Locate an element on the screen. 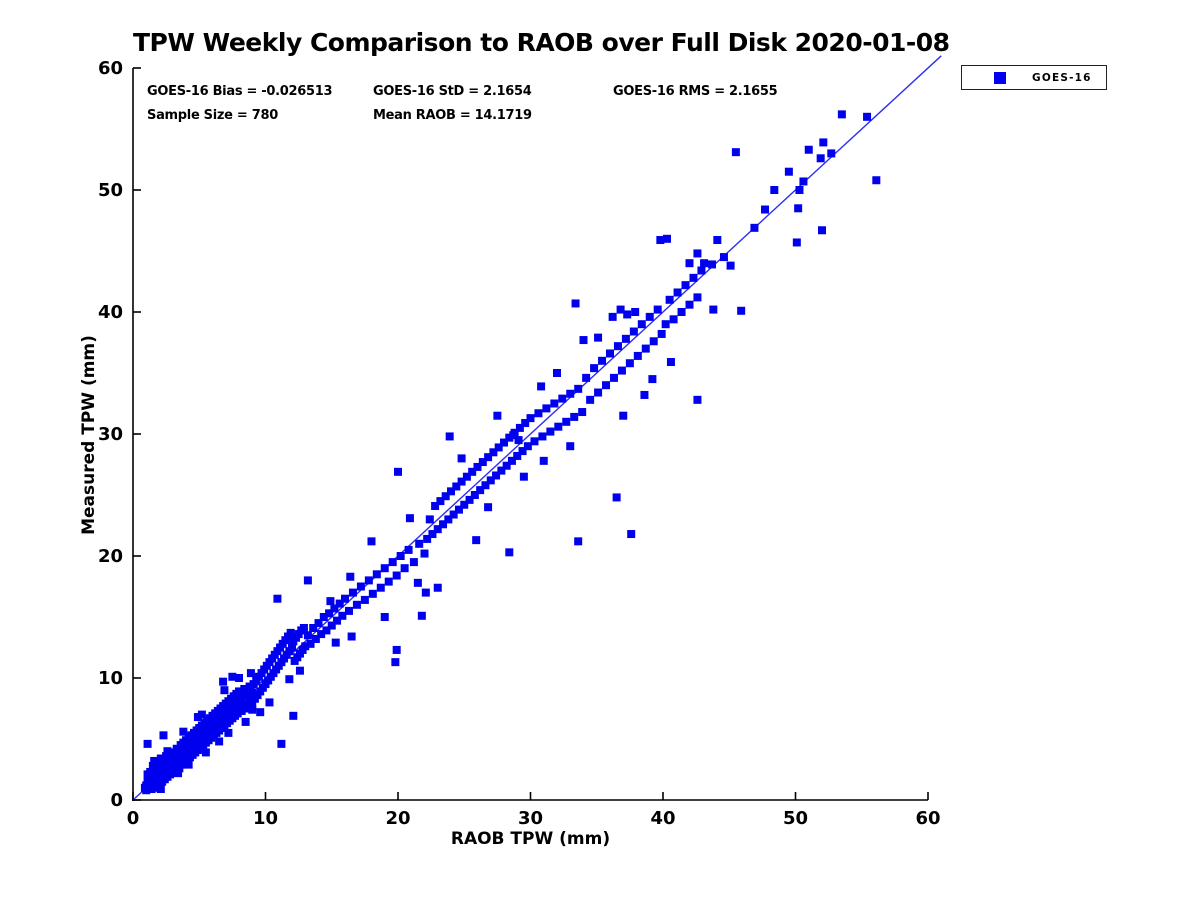  x-tick-label: 40 is located at coordinates (662, 818).